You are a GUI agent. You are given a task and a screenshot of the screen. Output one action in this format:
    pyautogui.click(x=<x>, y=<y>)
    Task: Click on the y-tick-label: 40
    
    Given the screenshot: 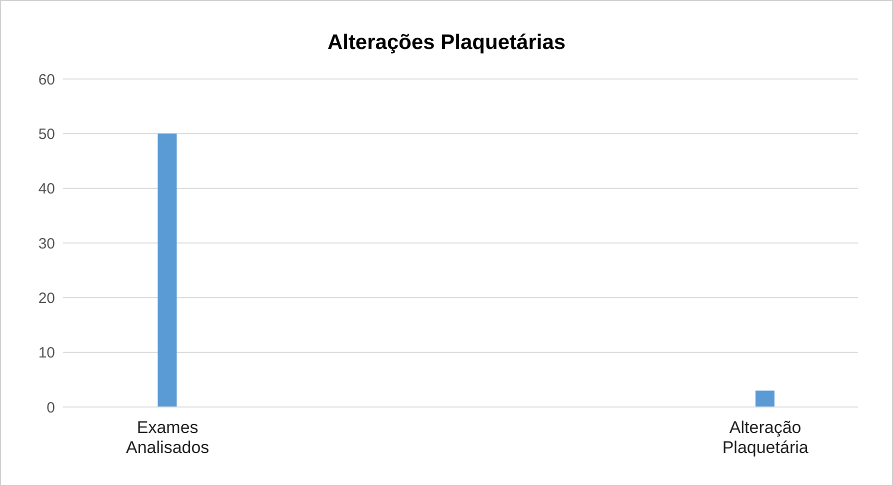 What is the action you would take?
    pyautogui.click(x=46, y=189)
    